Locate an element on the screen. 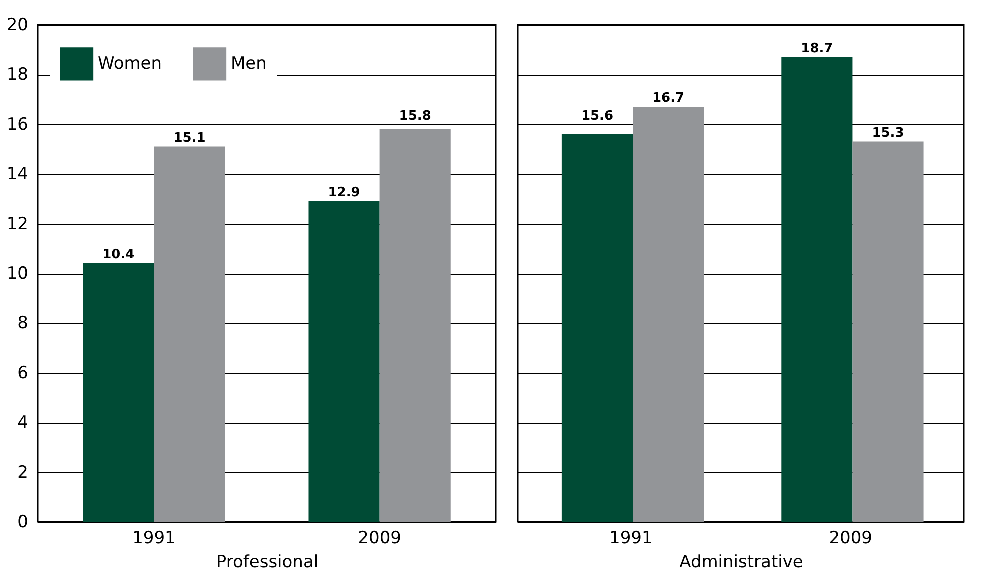 This screenshot has height=581, width=986. data-label: 15.8 is located at coordinates (415, 116).